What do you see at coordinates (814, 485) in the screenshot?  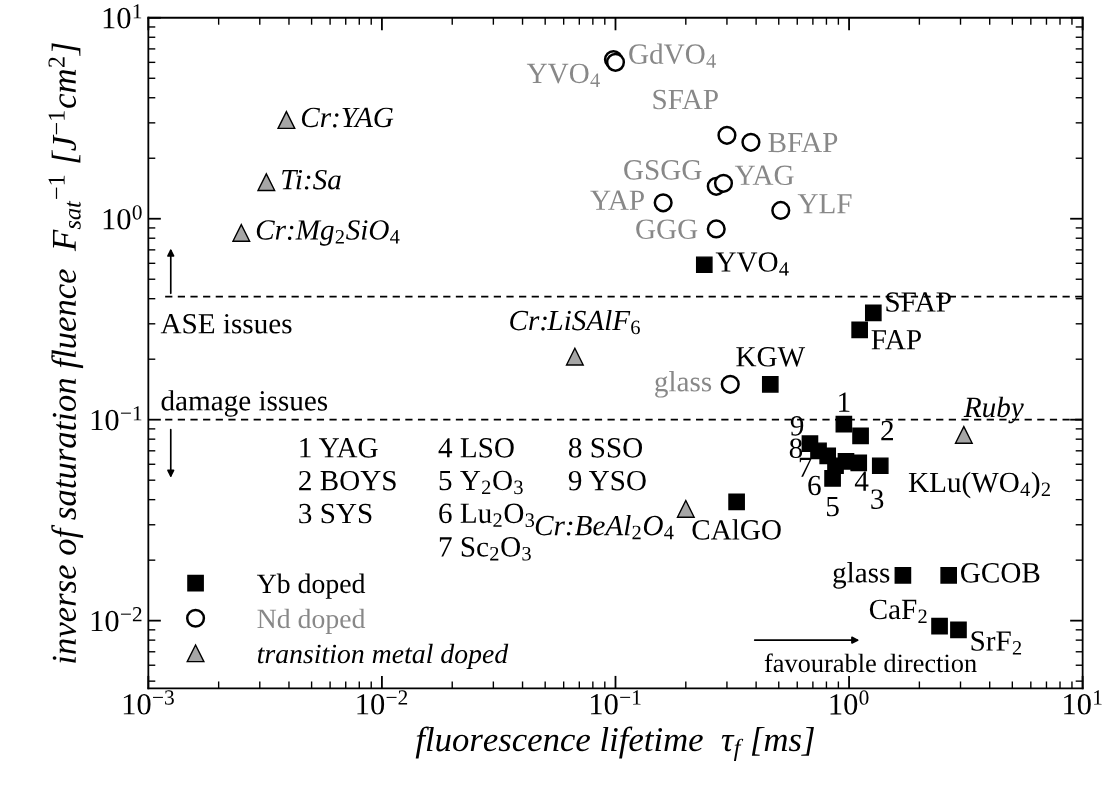 I see `annotation: 6` at bounding box center [814, 485].